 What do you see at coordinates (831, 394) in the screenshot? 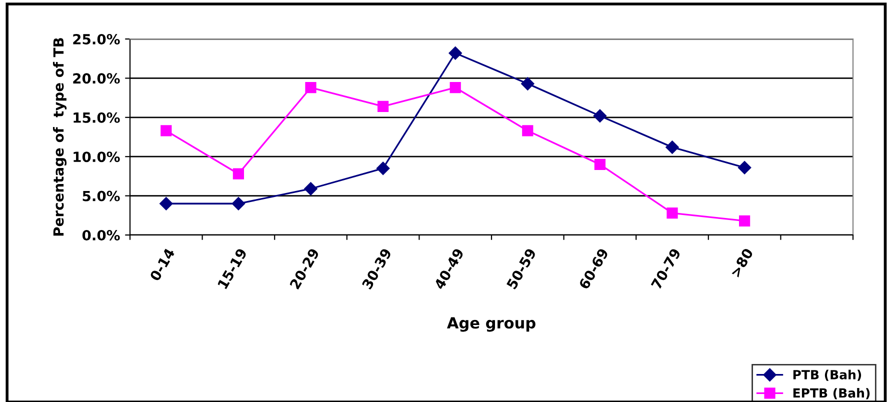
I see `legend-label: EPTB (Bah)` at bounding box center [831, 394].